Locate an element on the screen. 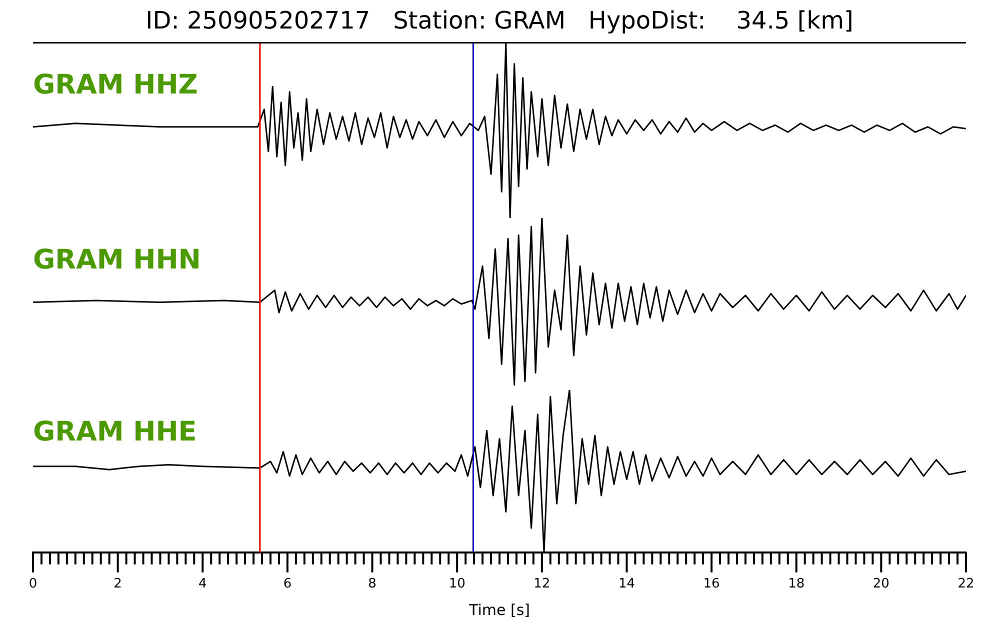  x-tick-label: 14 is located at coordinates (626, 584).